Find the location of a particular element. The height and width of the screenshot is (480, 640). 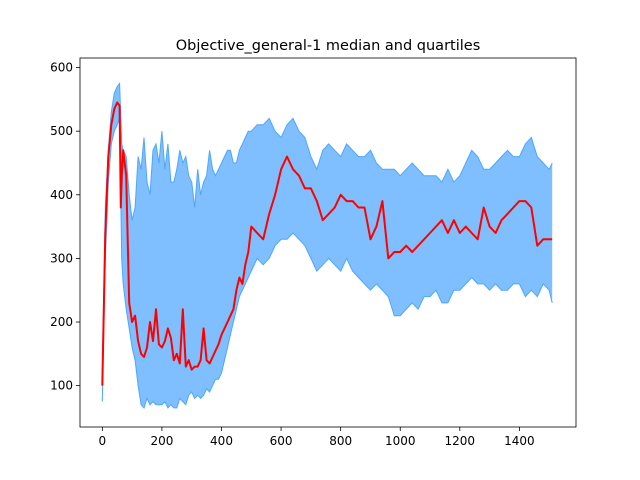

chart-title: Objective_general-1 median and quartiles is located at coordinates (328, 46).